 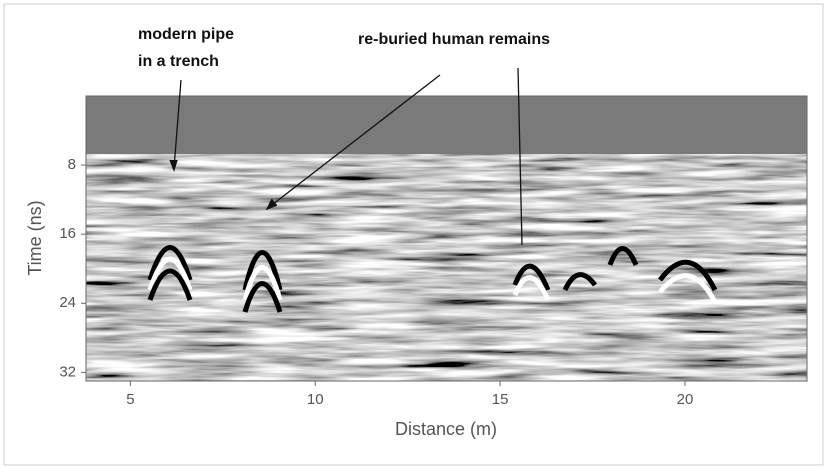 What do you see at coordinates (315, 399) in the screenshot?
I see `x-tick-label: 10` at bounding box center [315, 399].